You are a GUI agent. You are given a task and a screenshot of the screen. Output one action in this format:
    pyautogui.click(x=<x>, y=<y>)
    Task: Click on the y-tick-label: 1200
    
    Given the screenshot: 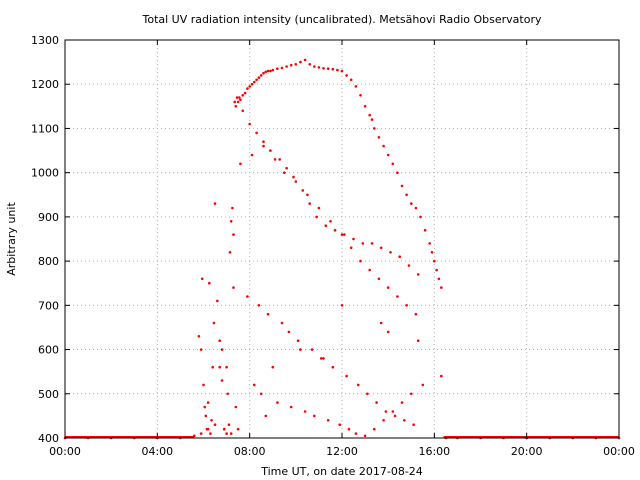 What is the action you would take?
    pyautogui.click(x=45, y=84)
    